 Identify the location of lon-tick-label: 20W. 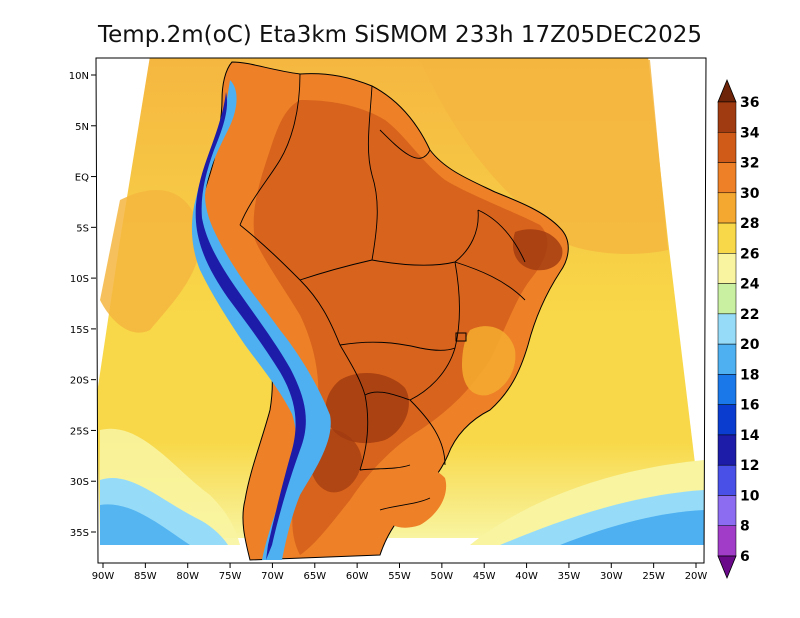
(696, 576).